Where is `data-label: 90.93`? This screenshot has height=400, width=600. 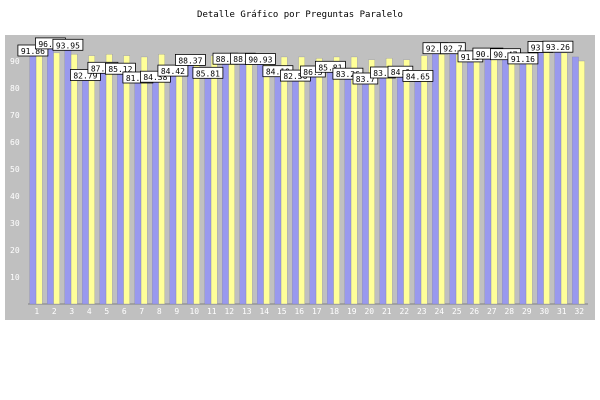 data-label: 90.93 is located at coordinates (260, 59).